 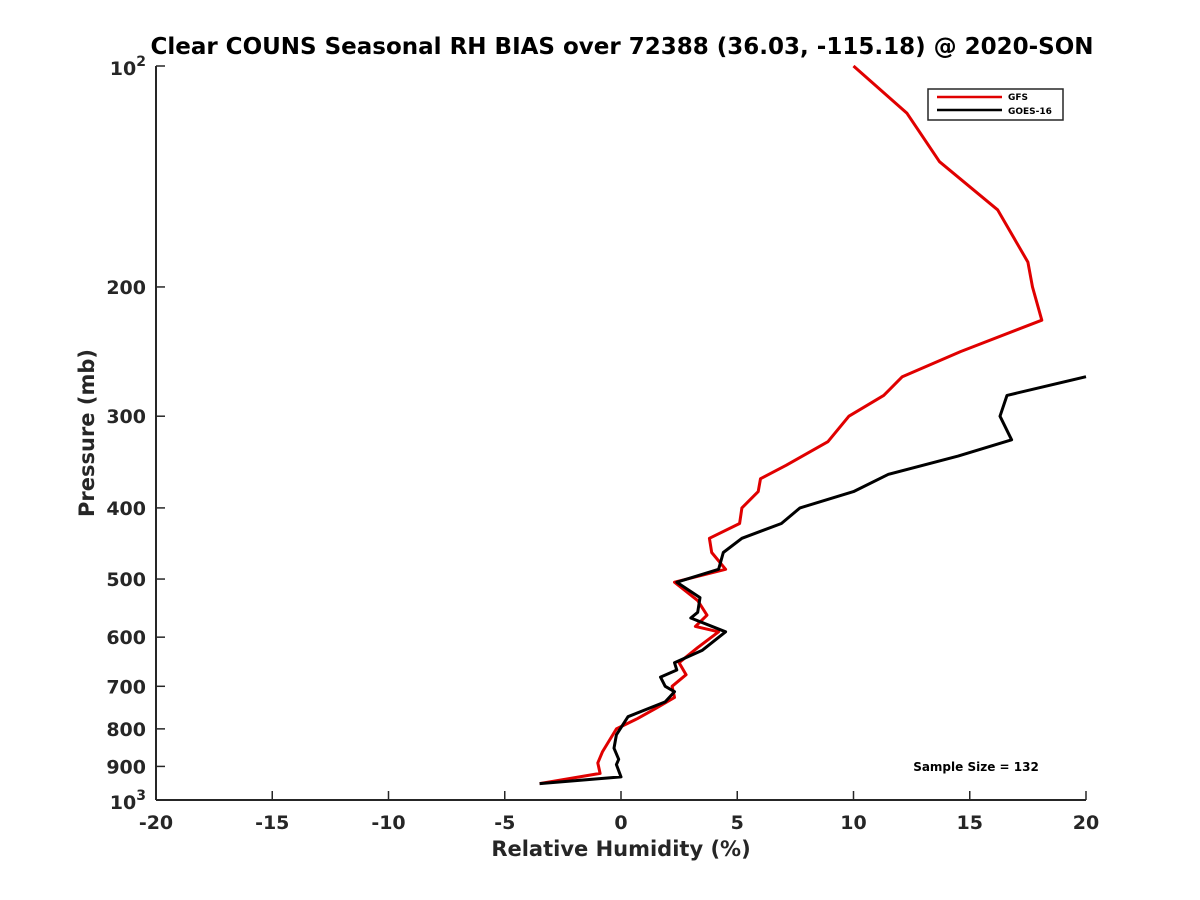 I want to click on x-tick-label: 5, so click(x=737, y=823).